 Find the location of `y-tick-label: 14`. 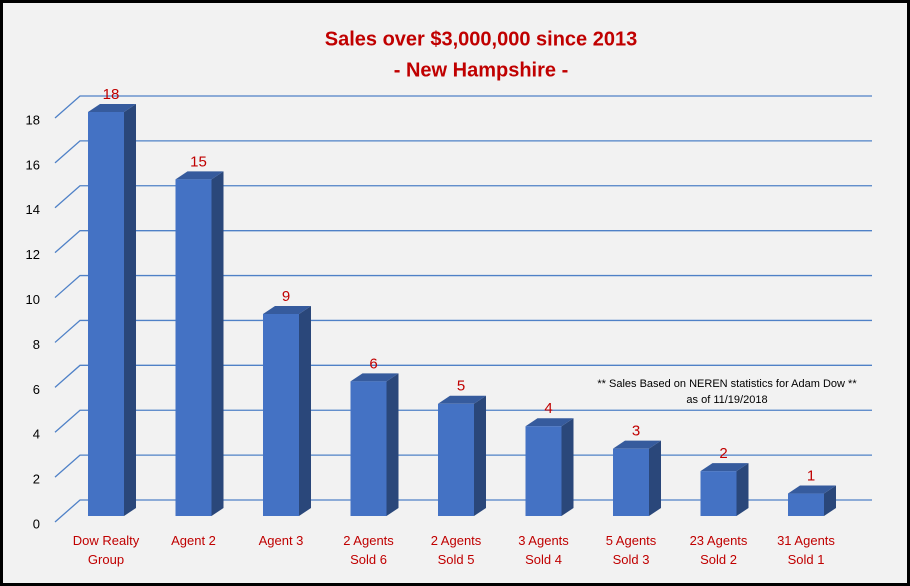

y-tick-label: 14 is located at coordinates (33, 209).